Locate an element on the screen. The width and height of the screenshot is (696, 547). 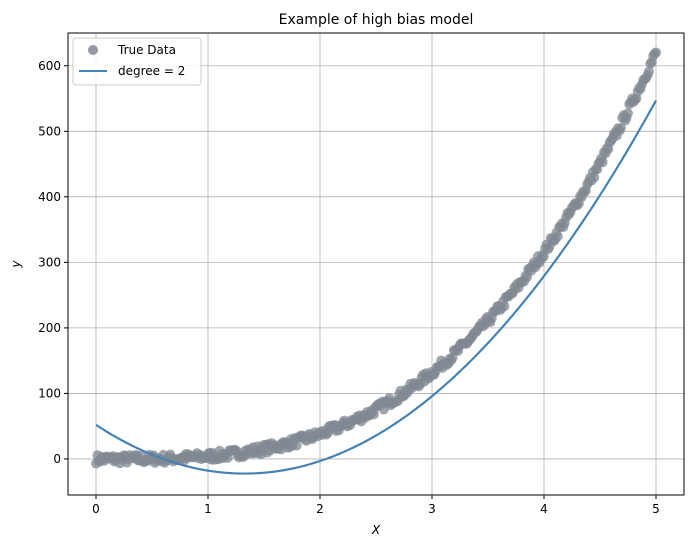
legend: True Data degree = 2 is located at coordinates (137, 61).